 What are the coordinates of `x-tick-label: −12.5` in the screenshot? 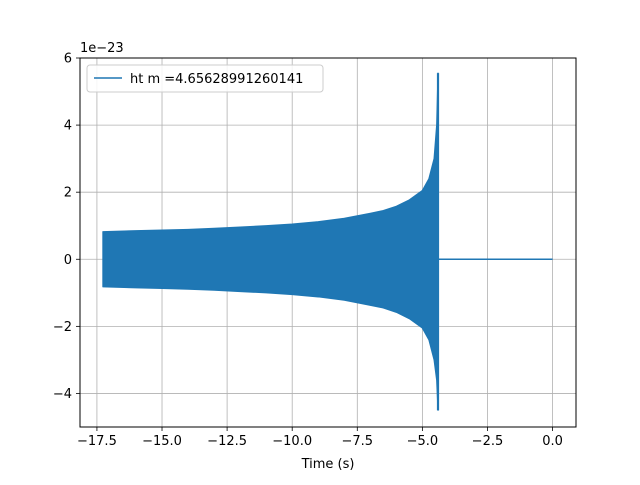 It's located at (227, 441).